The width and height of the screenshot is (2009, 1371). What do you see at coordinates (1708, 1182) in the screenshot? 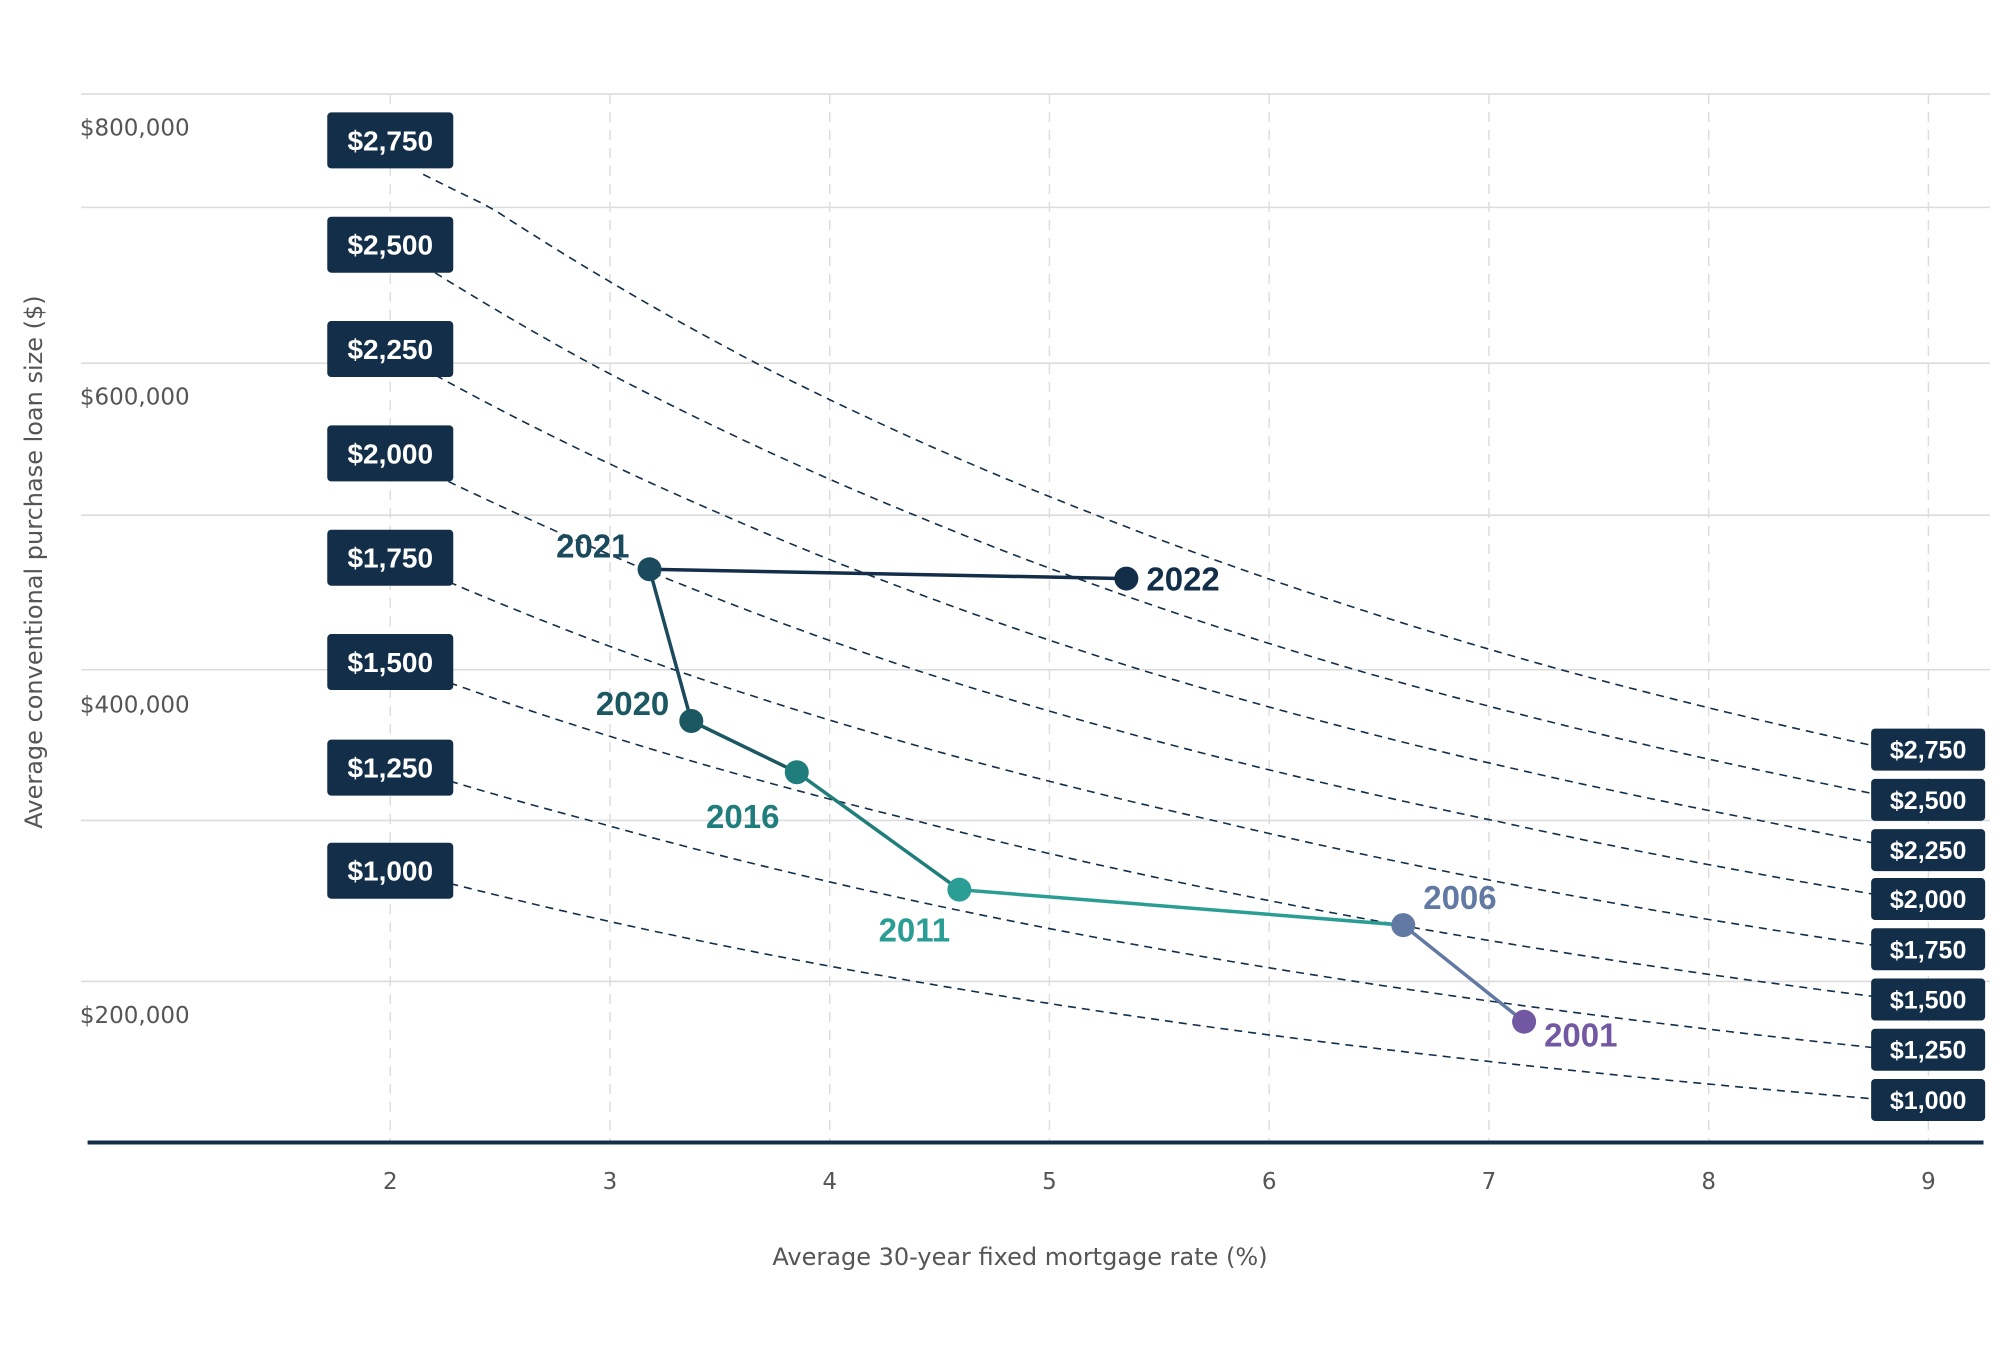
I see `x-tick-label: 8` at bounding box center [1708, 1182].